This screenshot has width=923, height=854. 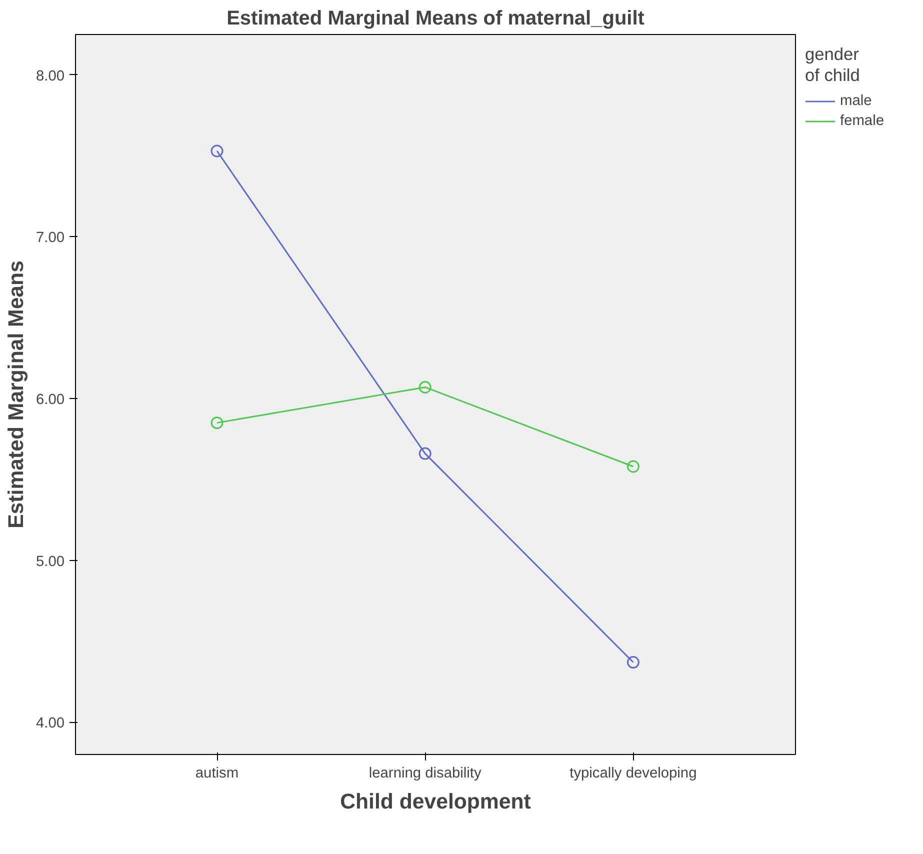 I want to click on x-tick-label: autism, so click(x=217, y=774).